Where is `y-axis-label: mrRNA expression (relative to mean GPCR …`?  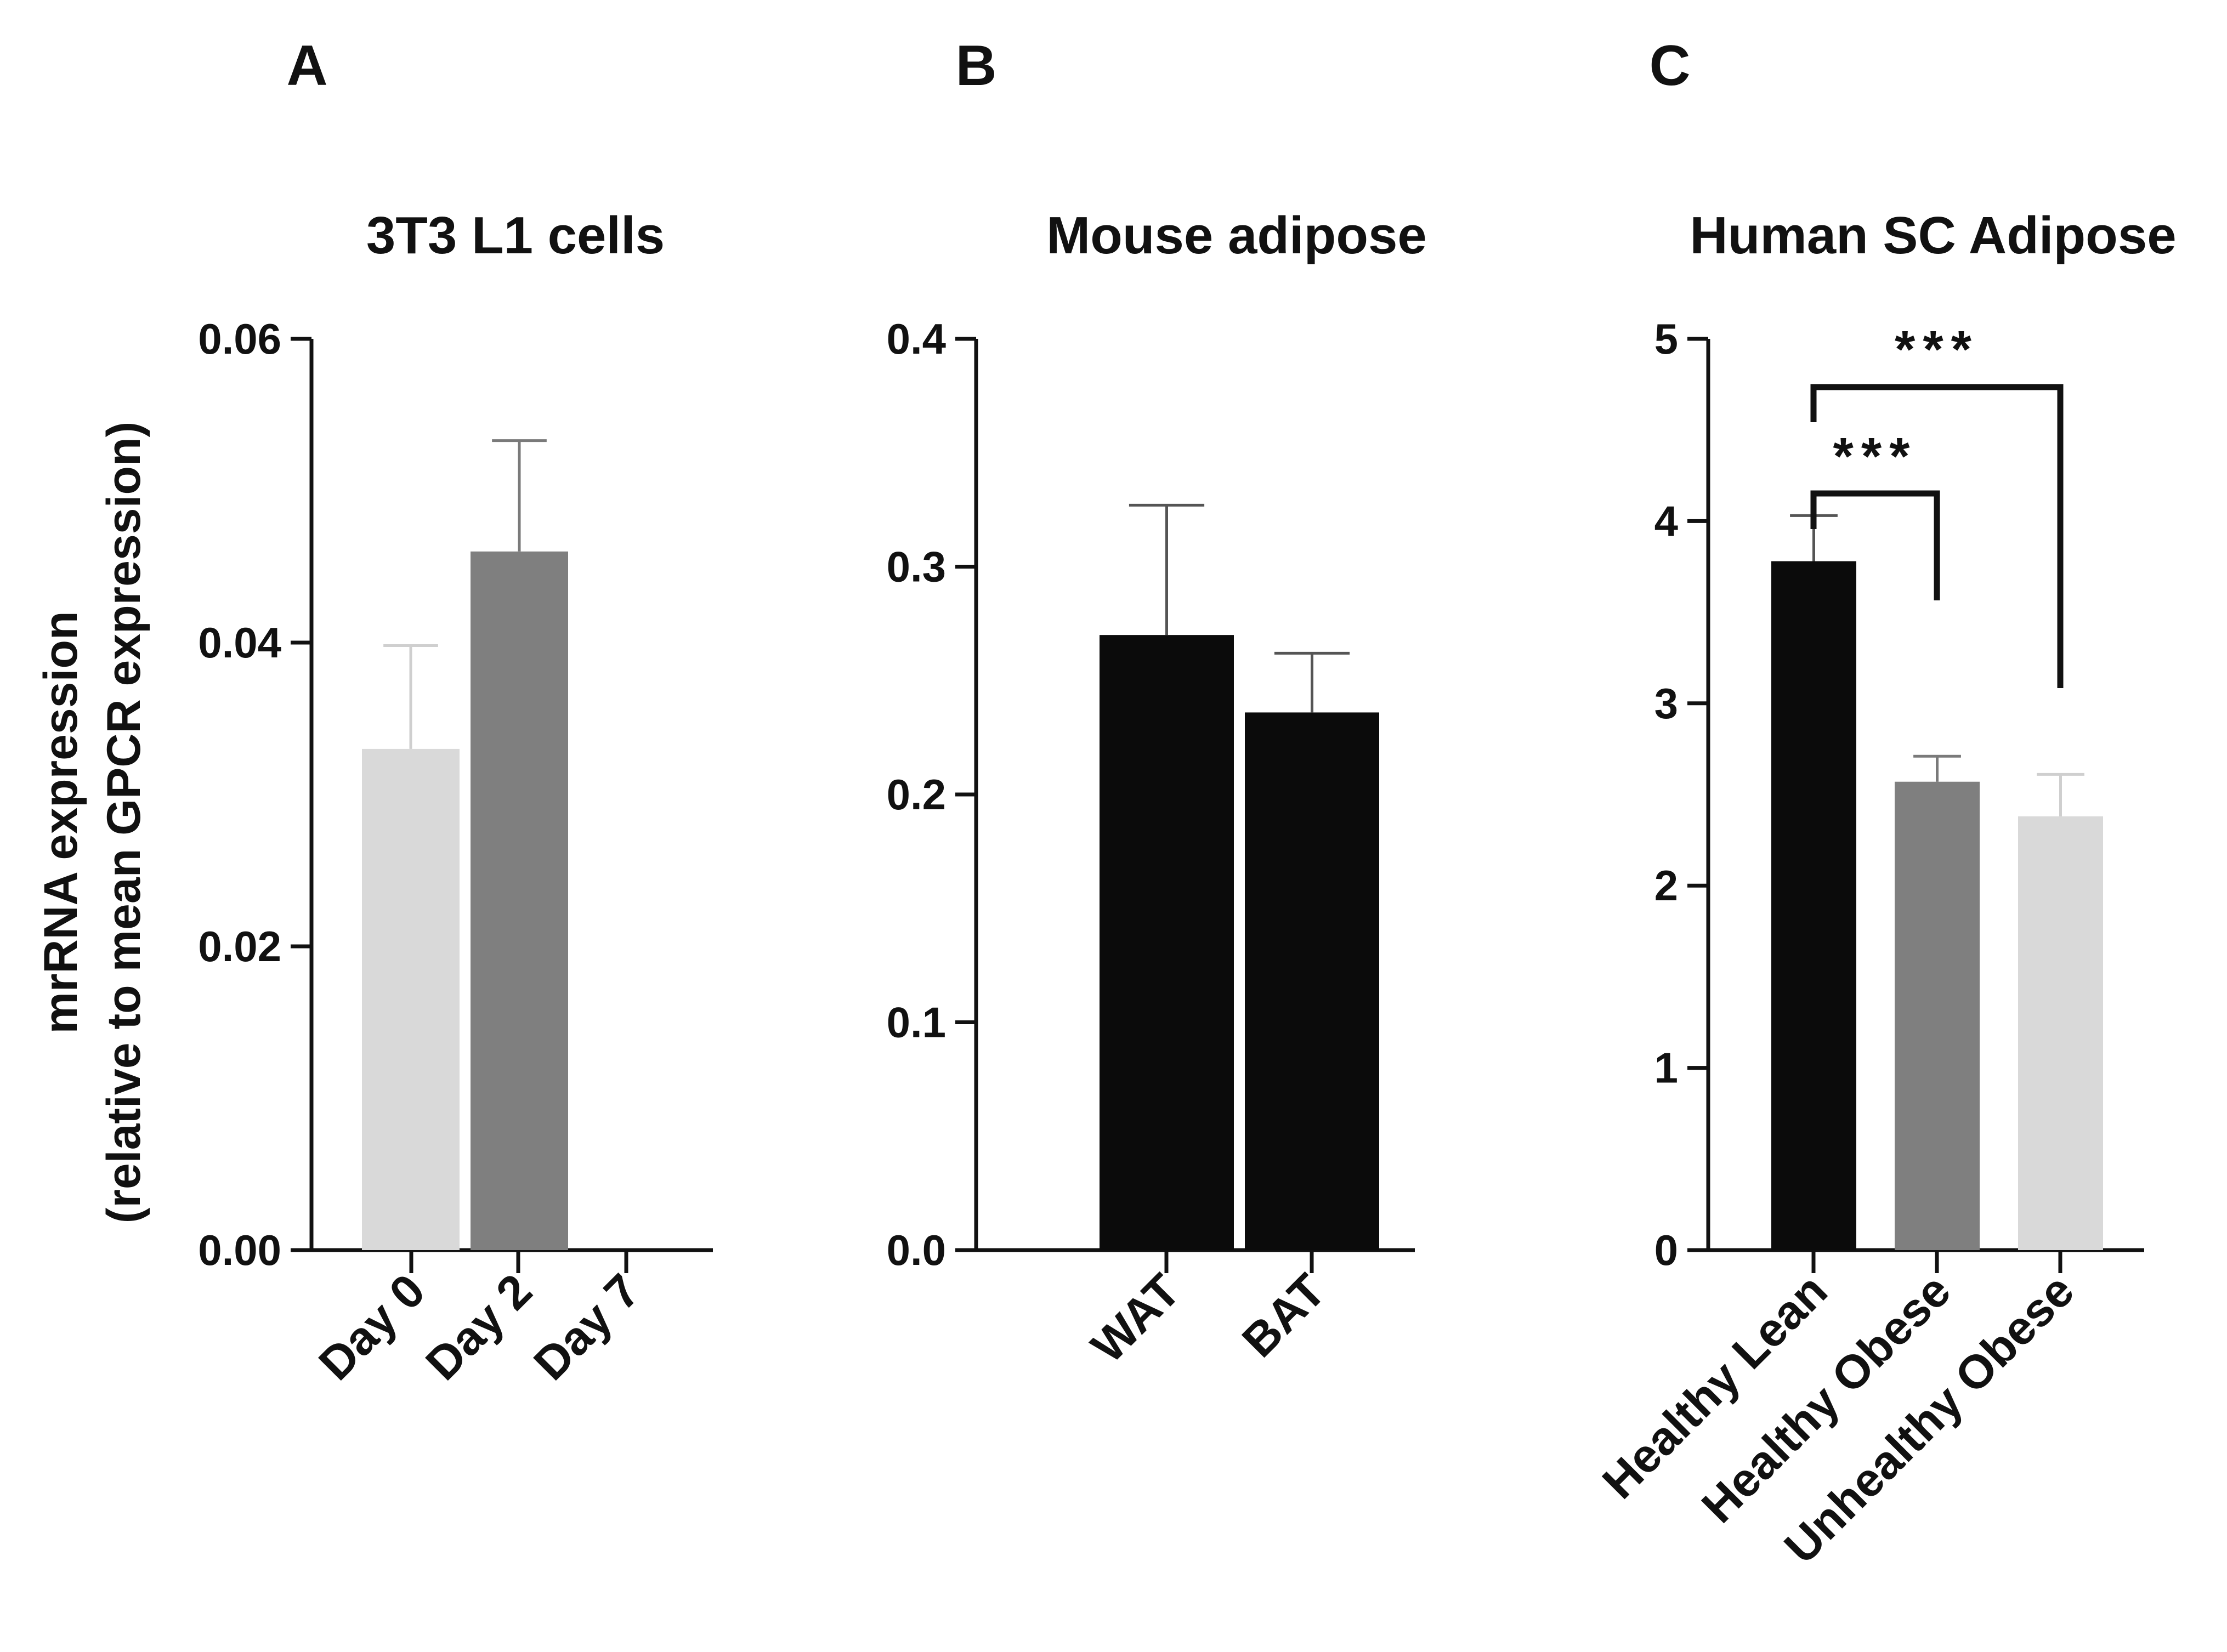
y-axis-label: mrRNA expression (relative to mean GPCR … is located at coordinates (92, 822).